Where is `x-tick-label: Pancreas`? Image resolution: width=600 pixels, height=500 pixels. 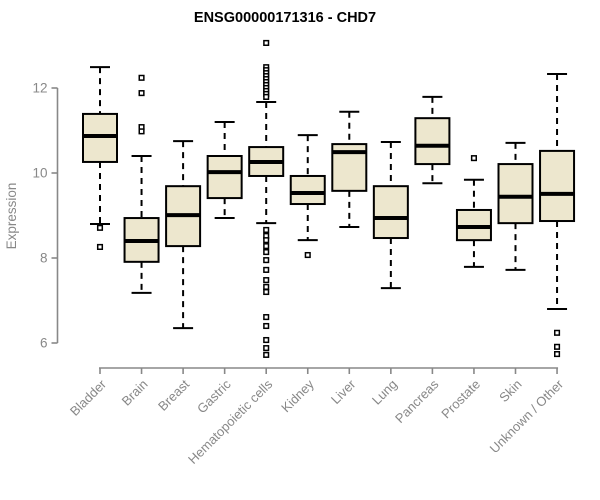 x-tick-label: Pancreas is located at coordinates (417, 401).